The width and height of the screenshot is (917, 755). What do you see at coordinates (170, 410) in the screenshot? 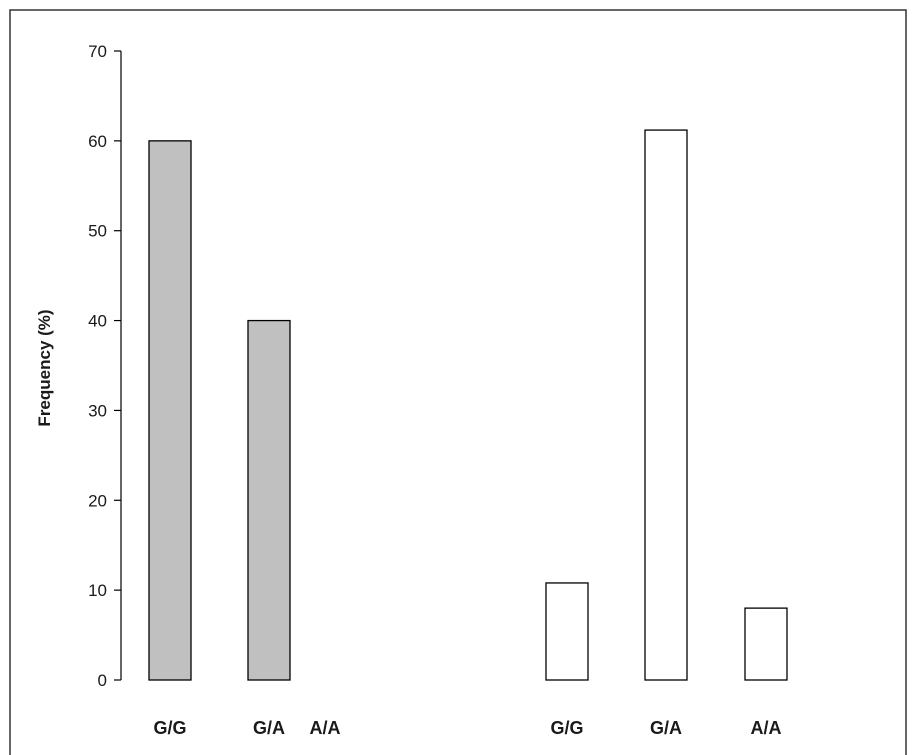
I see `bar-group1-gg` at bounding box center [170, 410].